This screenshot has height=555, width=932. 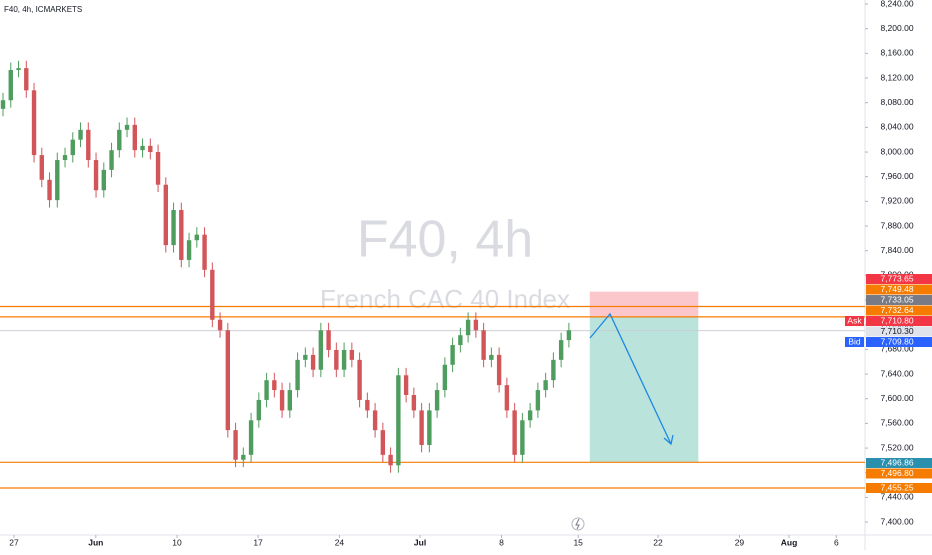 I want to click on symbol-title: F40, 4h, ICMARKETS, so click(x=43, y=9).